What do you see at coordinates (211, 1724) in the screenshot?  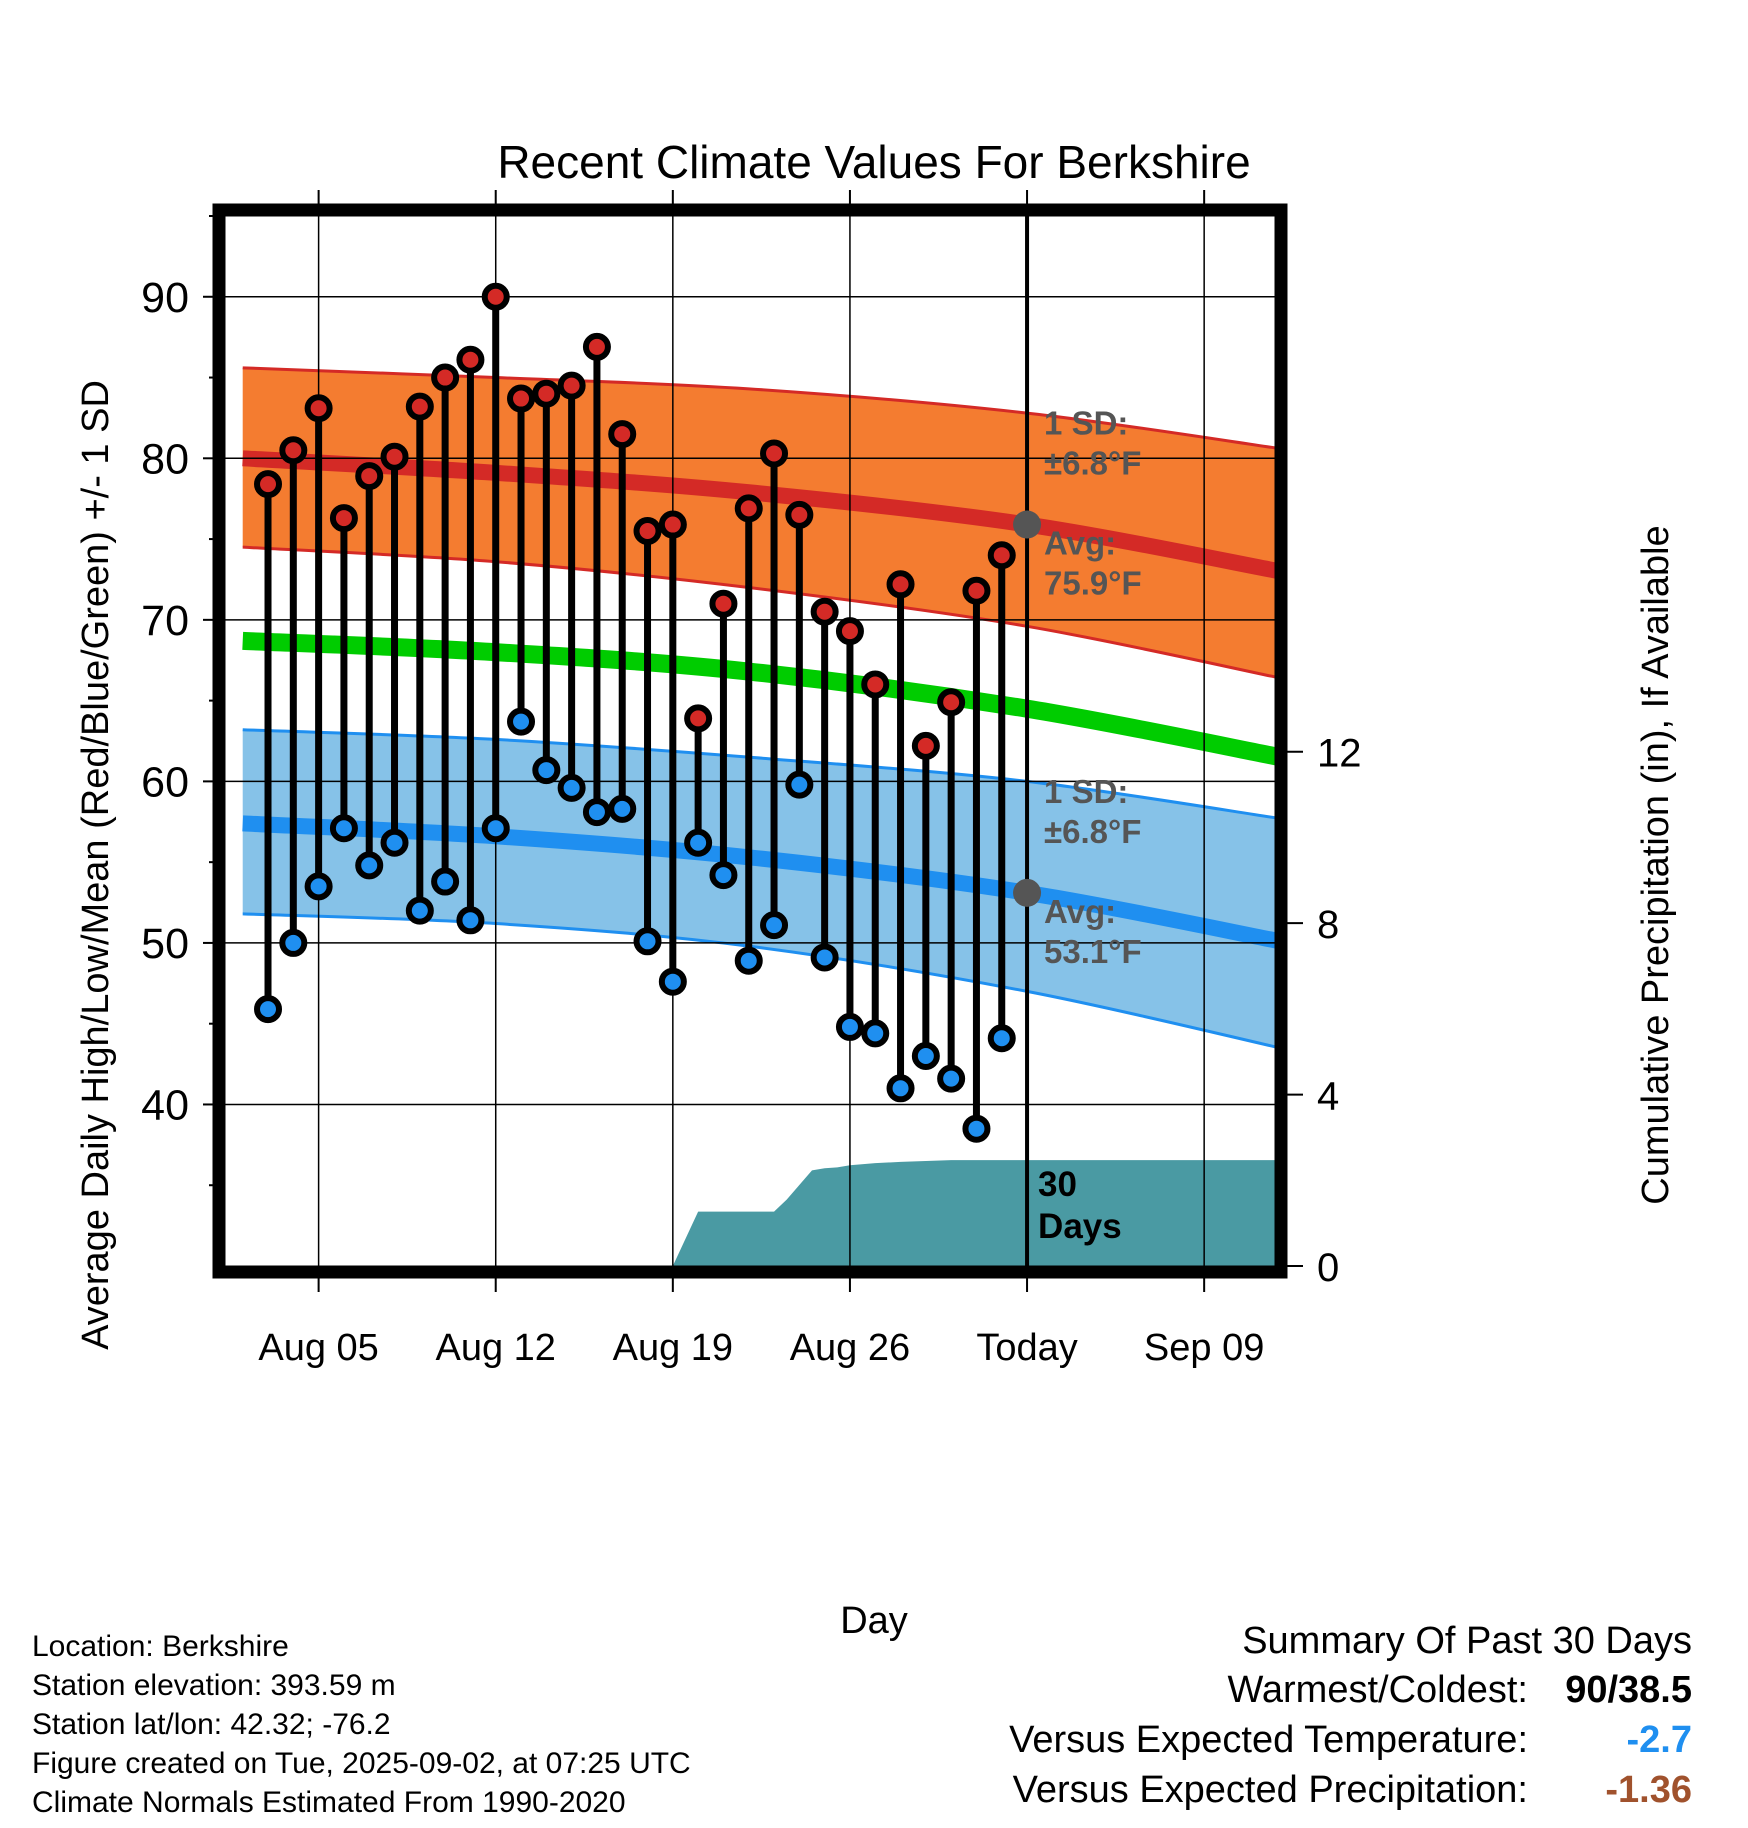 I see `latlon-text: Station lat/lon: 42.32; -76.2` at bounding box center [211, 1724].